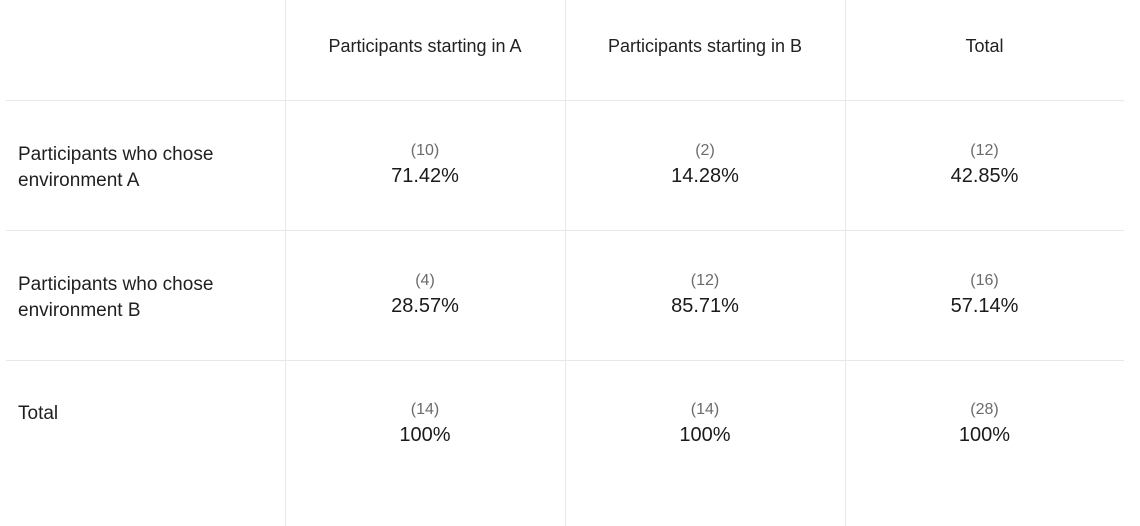 The width and height of the screenshot is (1140, 526). I want to click on column-header-starting-a: Participants starting in A, so click(425, 45).